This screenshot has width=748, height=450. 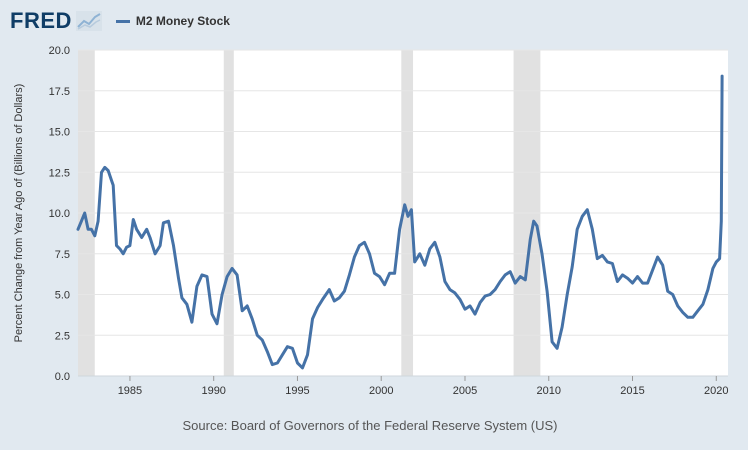 I want to click on x-tick-label: 2020, so click(x=716, y=391).